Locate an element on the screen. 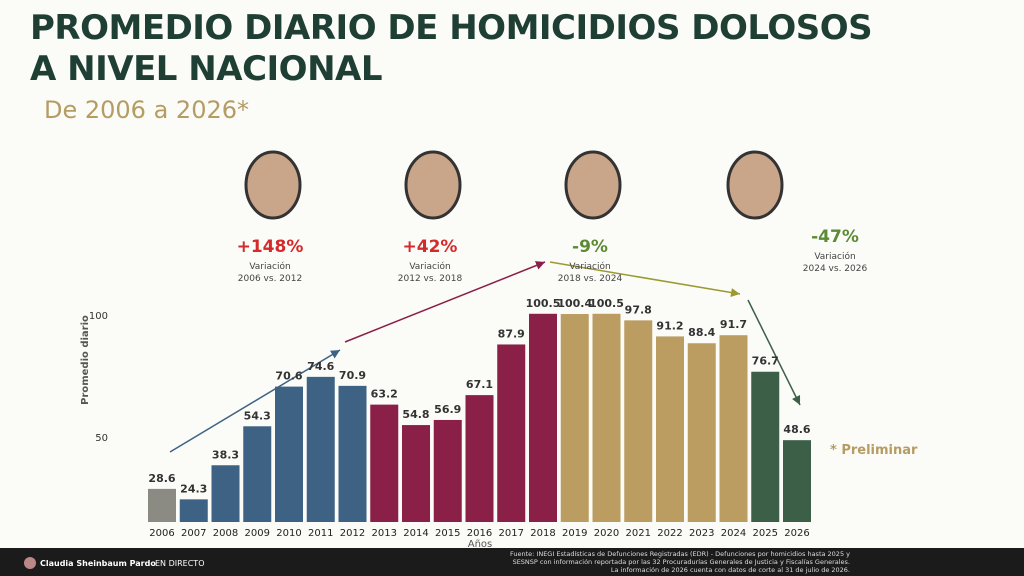  x-tick-label: 2016 is located at coordinates (479, 533).